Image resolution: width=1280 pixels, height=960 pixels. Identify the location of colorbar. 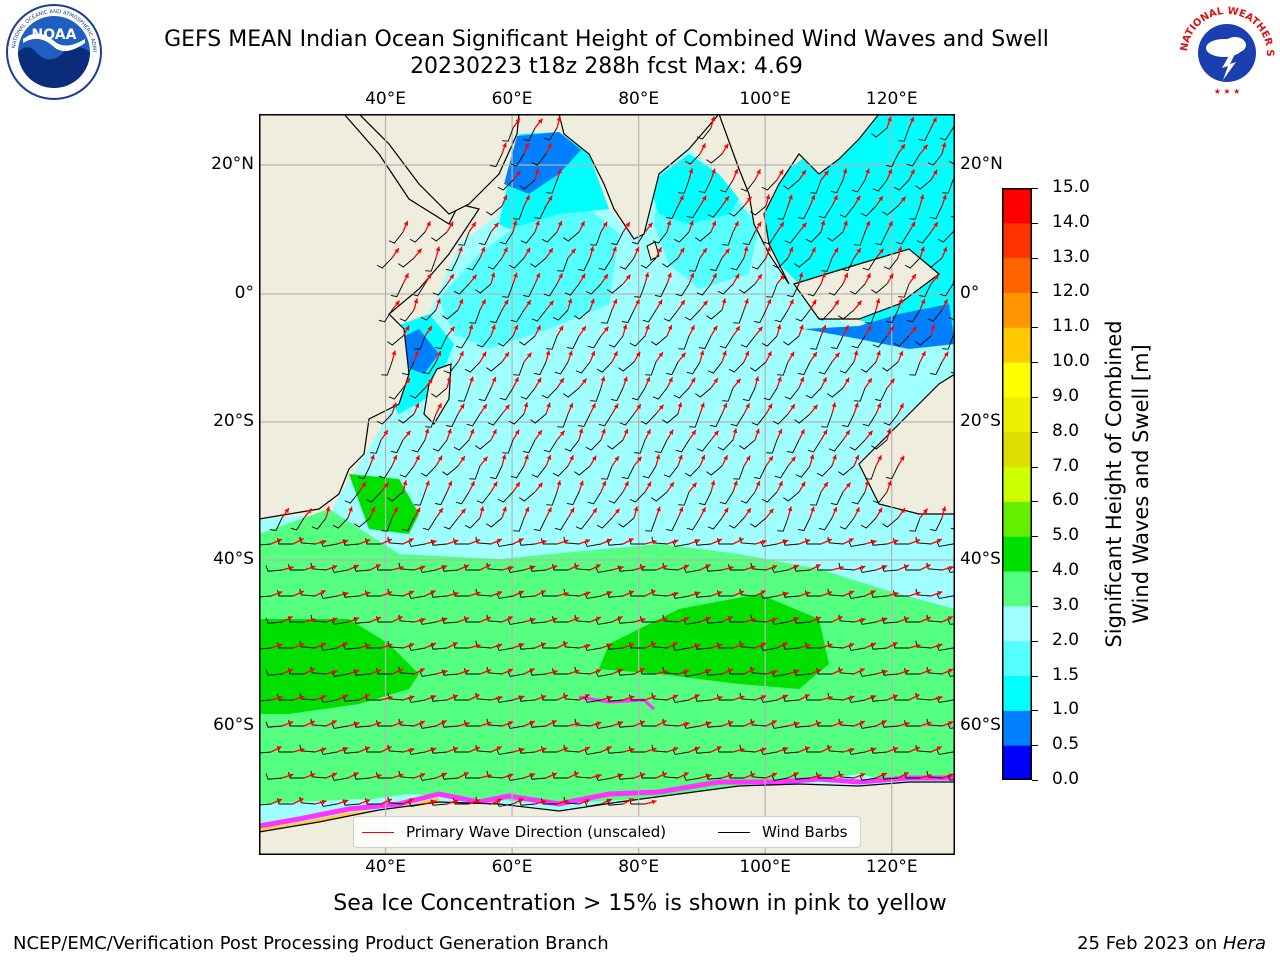
(1017, 484).